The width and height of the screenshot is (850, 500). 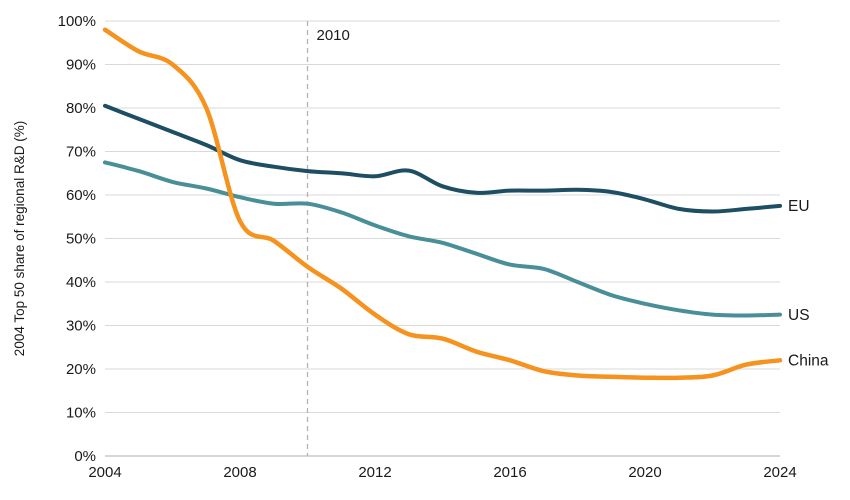 I want to click on x-tick-label: 2012, so click(x=374, y=472).